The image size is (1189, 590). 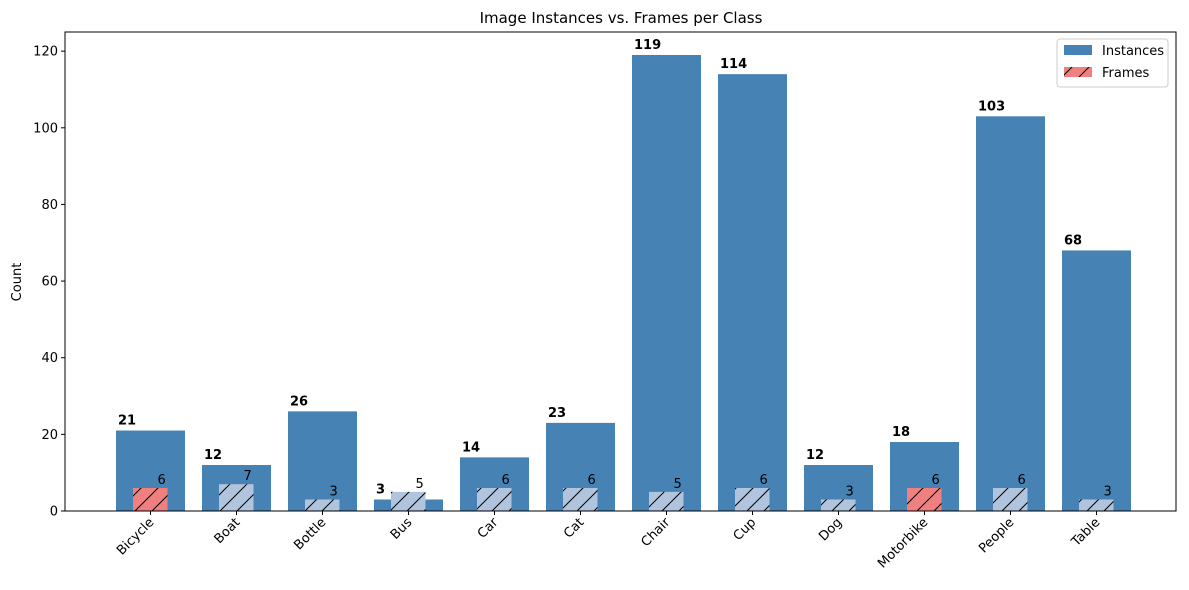 What do you see at coordinates (1078, 50) in the screenshot?
I see `legend-swatch-instances` at bounding box center [1078, 50].